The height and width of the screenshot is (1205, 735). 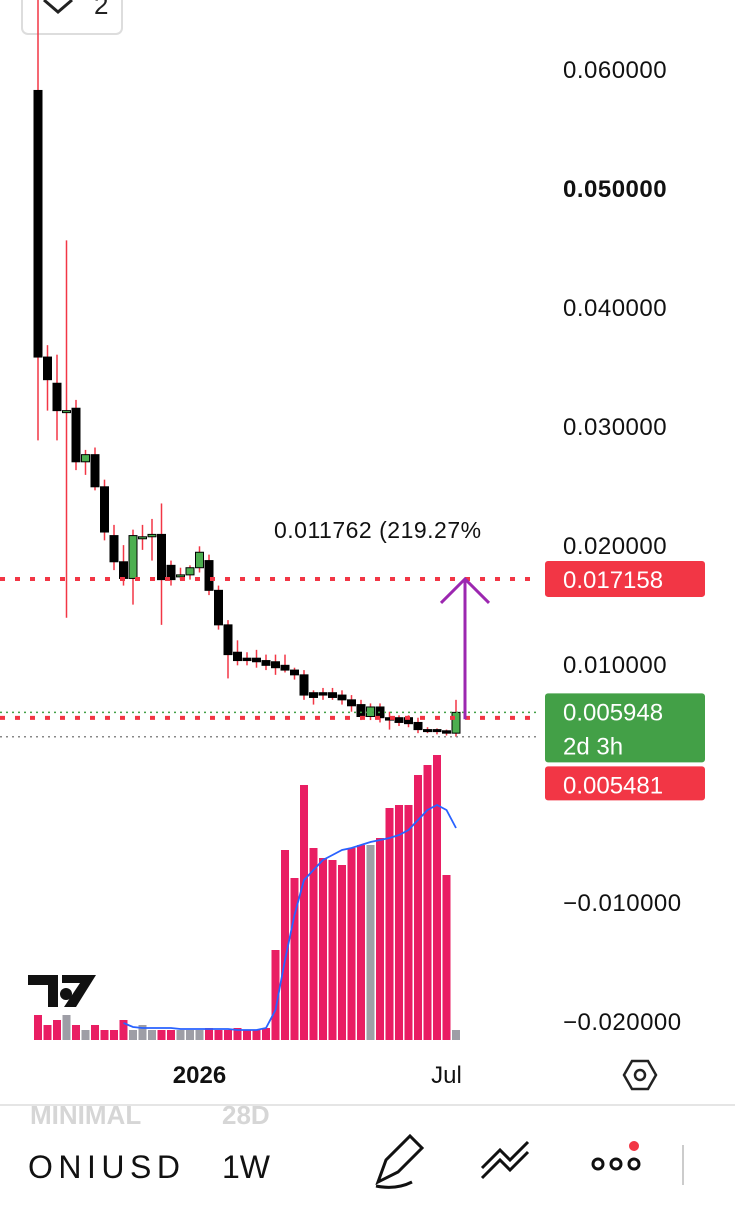 What do you see at coordinates (615, 665) in the screenshot?
I see `y-tick-label: 0.010000` at bounding box center [615, 665].